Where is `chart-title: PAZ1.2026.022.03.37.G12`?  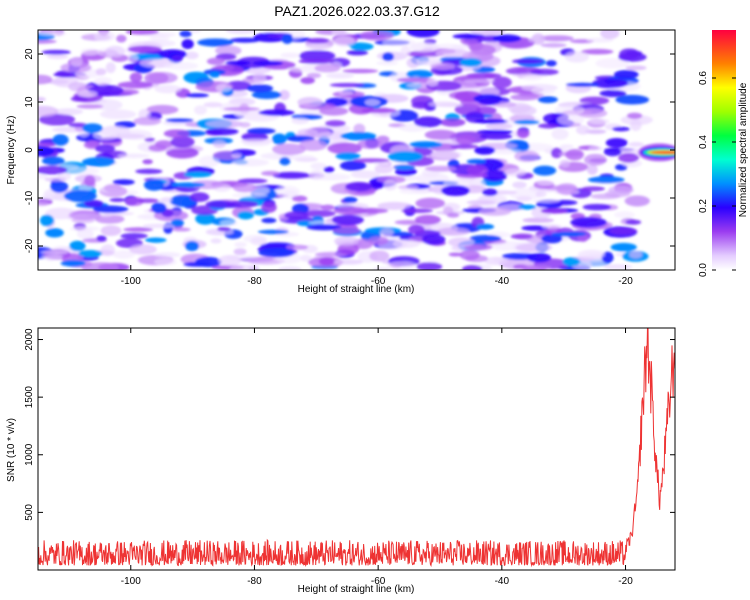
chart-title: PAZ1.2026.022.03.37.G12 is located at coordinates (357, 11).